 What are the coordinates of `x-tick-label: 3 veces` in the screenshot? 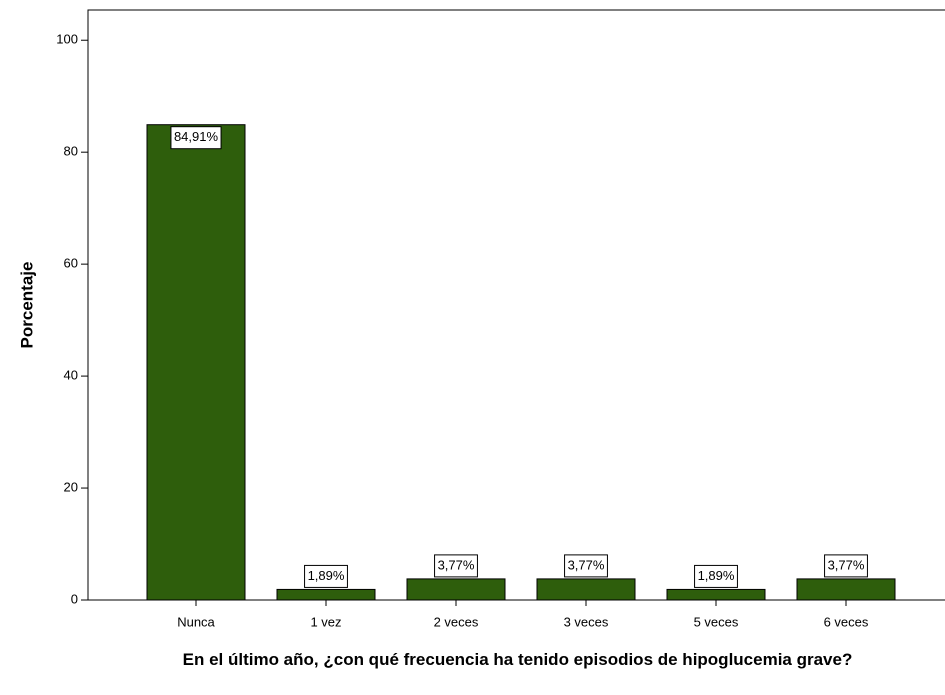 It's located at (586, 621).